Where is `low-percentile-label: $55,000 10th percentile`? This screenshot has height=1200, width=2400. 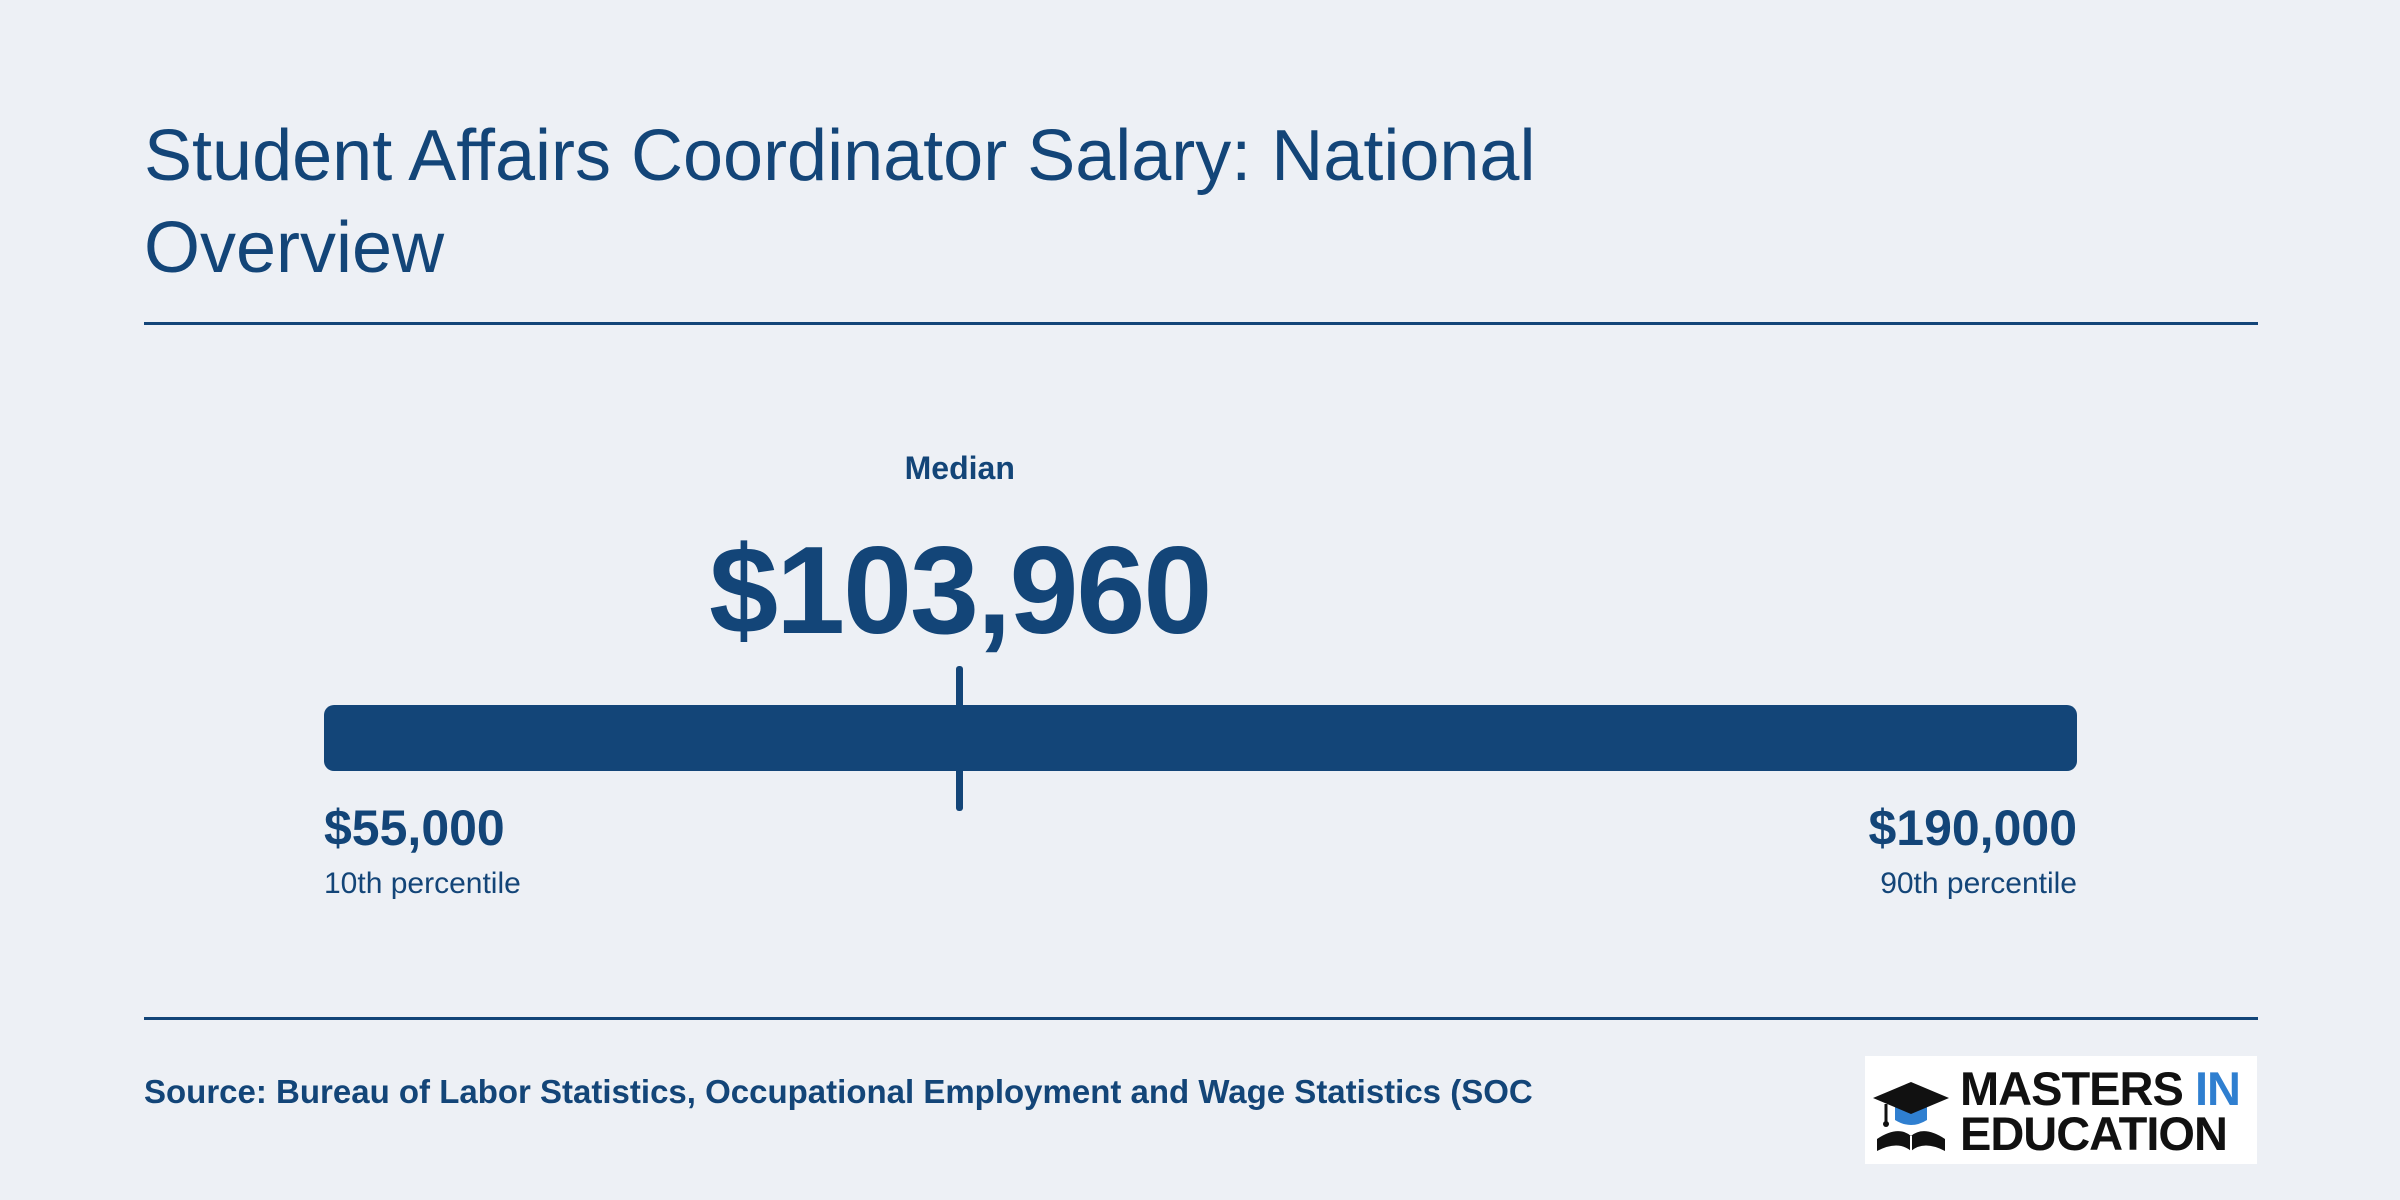 low-percentile-label: $55,000 10th percentile is located at coordinates (574, 851).